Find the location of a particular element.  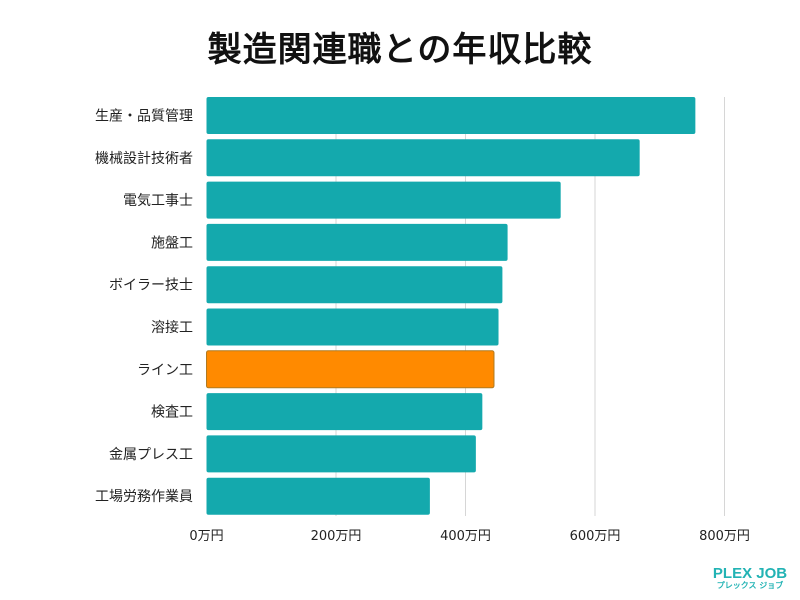

y-tick-label: 工場労務作業員 is located at coordinates (144, 497).